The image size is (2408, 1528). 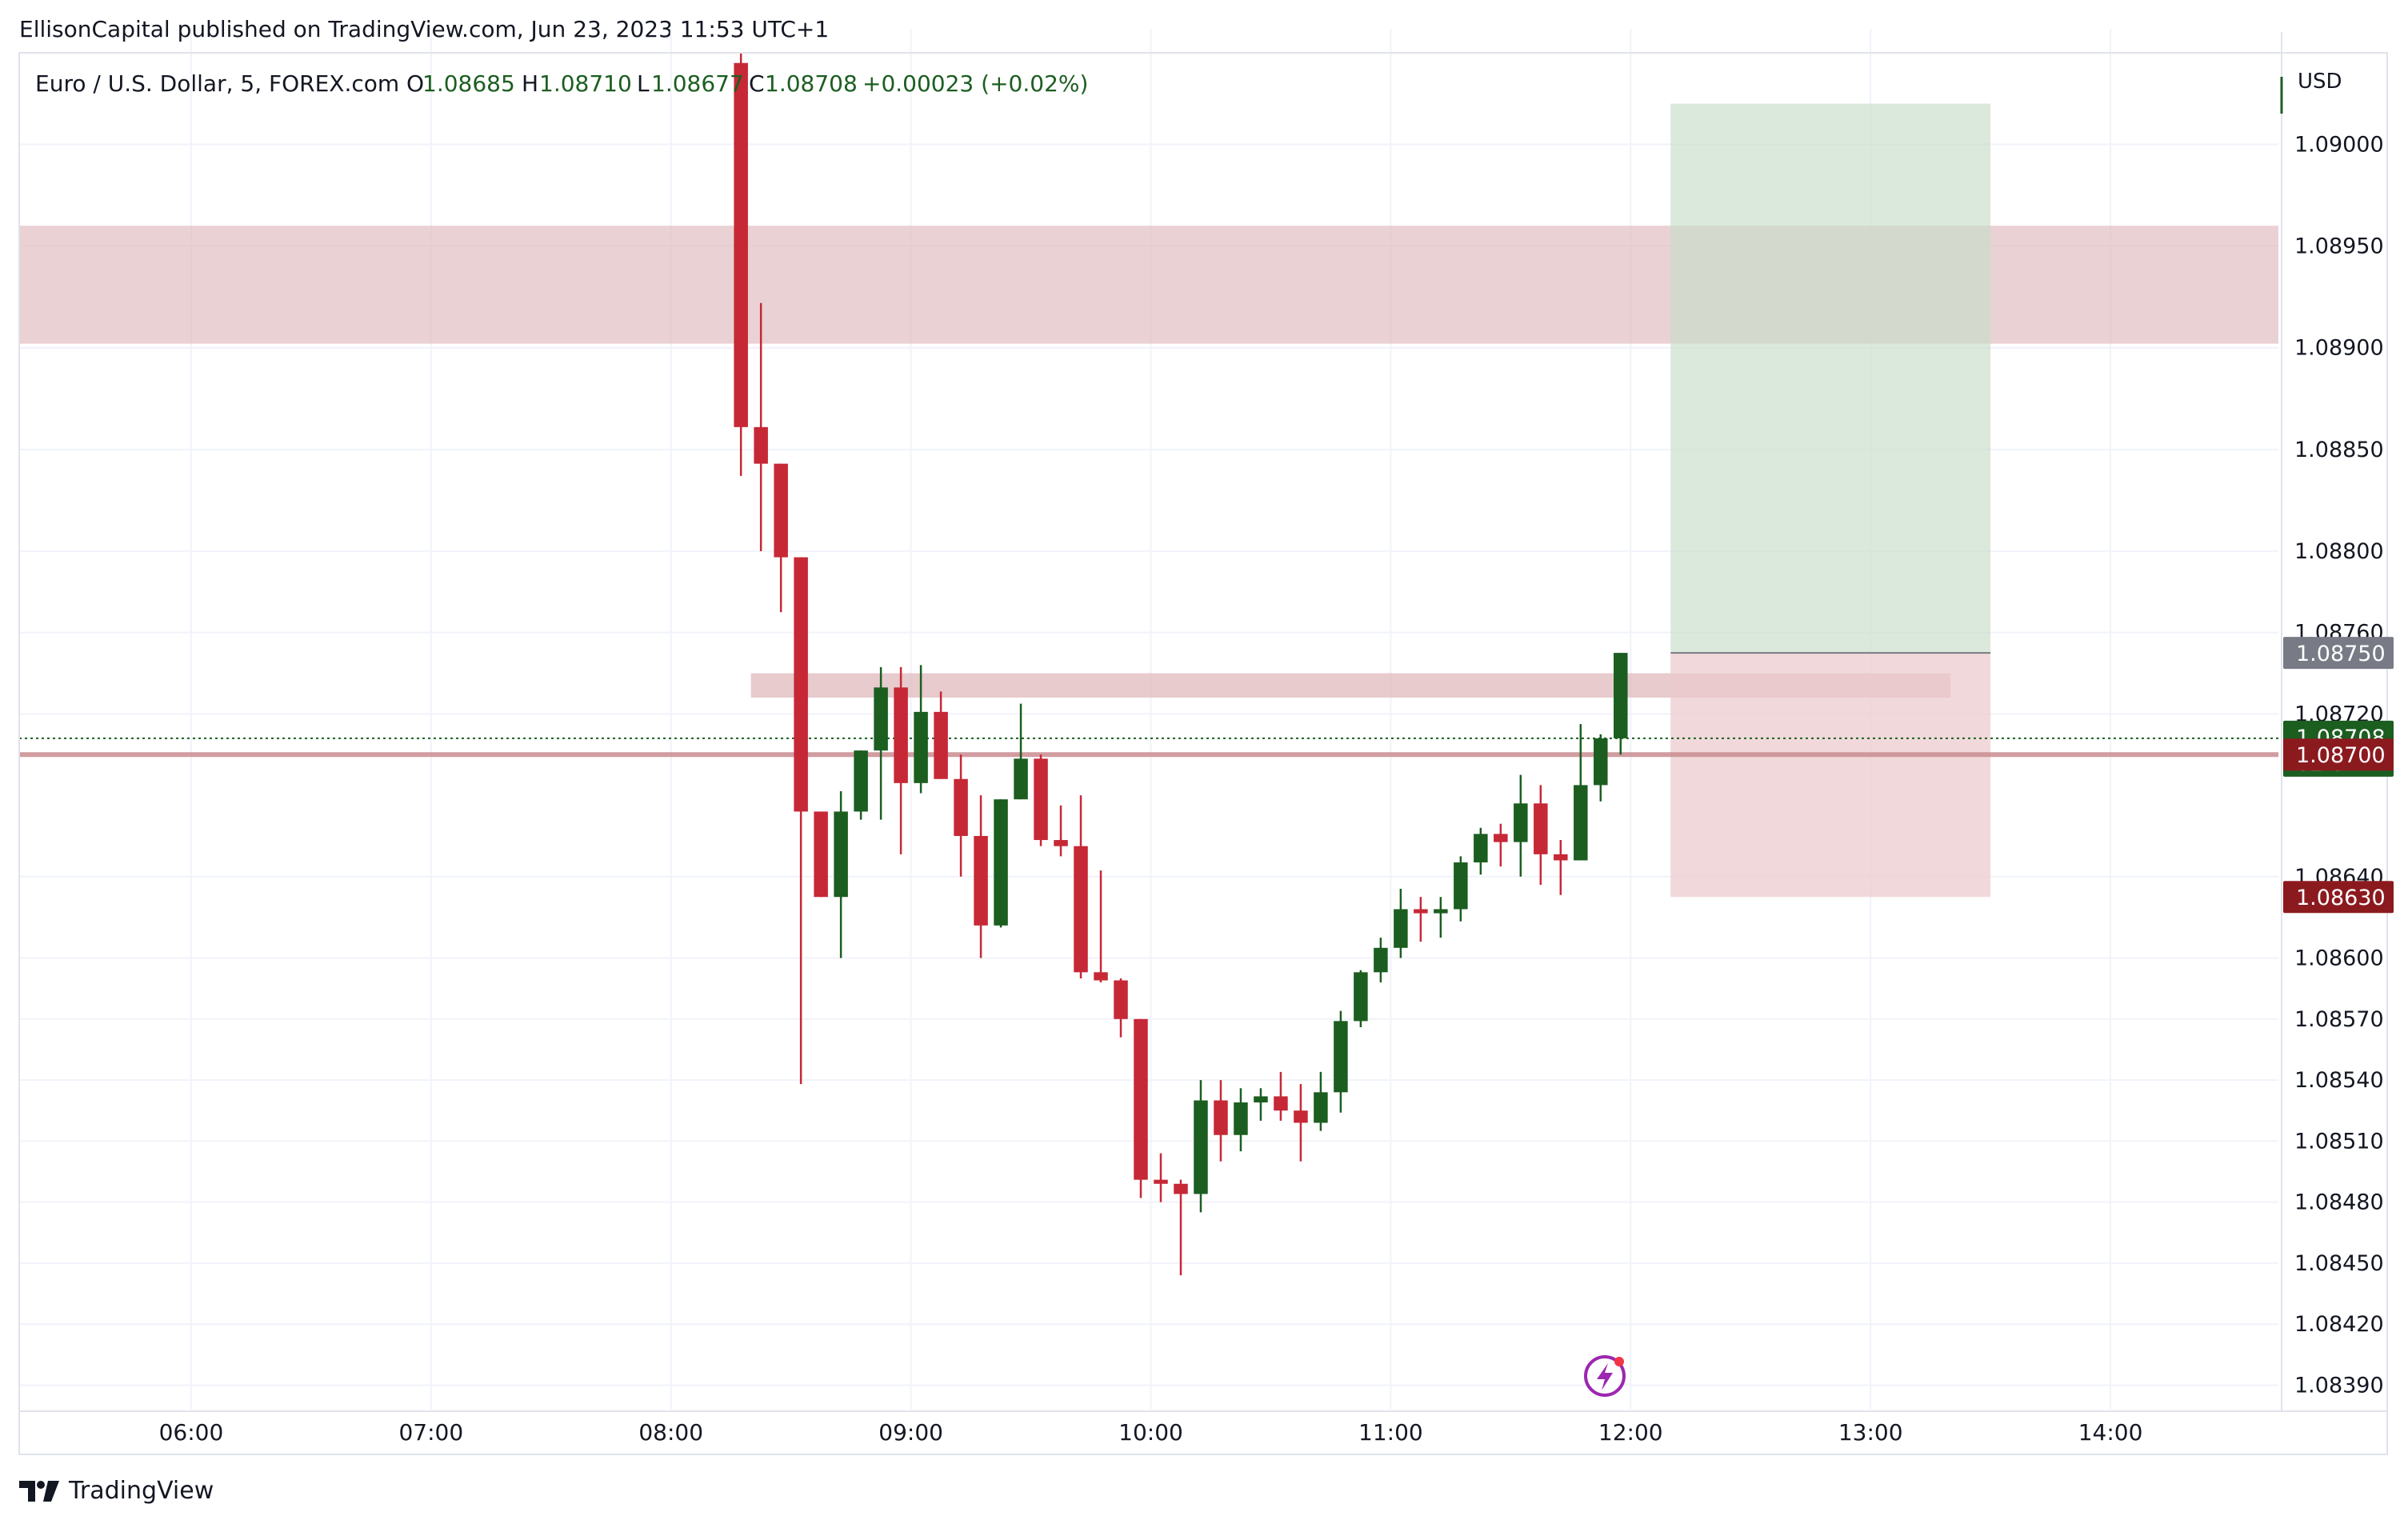 I want to click on price-tick-label: 1.08570, so click(x=2339, y=1019).